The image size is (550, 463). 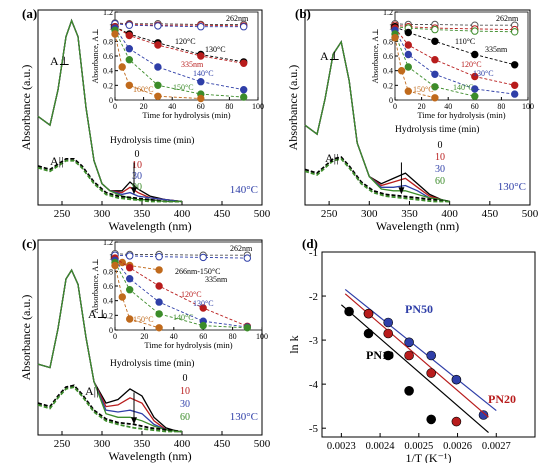 I want to click on x-tick-label: 0.0026, so click(x=457, y=446).